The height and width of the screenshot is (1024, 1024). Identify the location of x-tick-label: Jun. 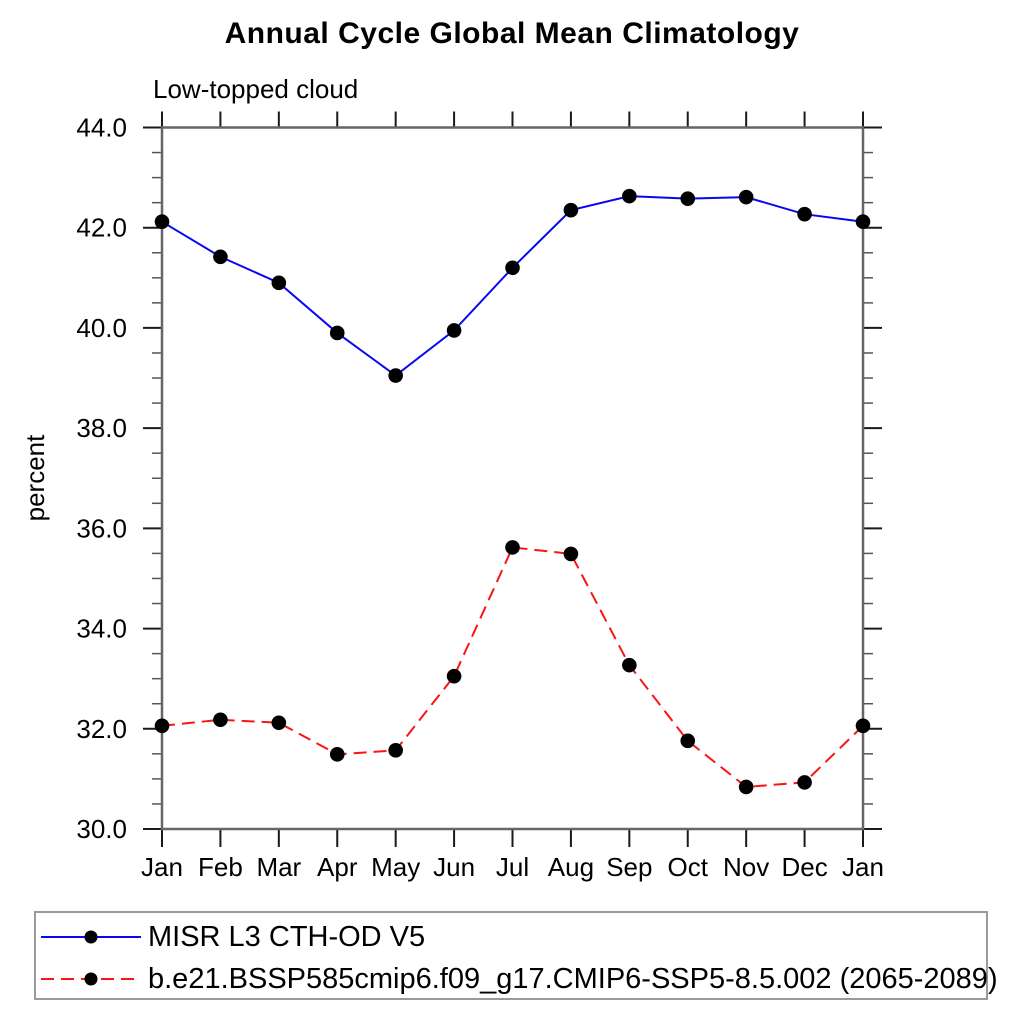
(454, 867).